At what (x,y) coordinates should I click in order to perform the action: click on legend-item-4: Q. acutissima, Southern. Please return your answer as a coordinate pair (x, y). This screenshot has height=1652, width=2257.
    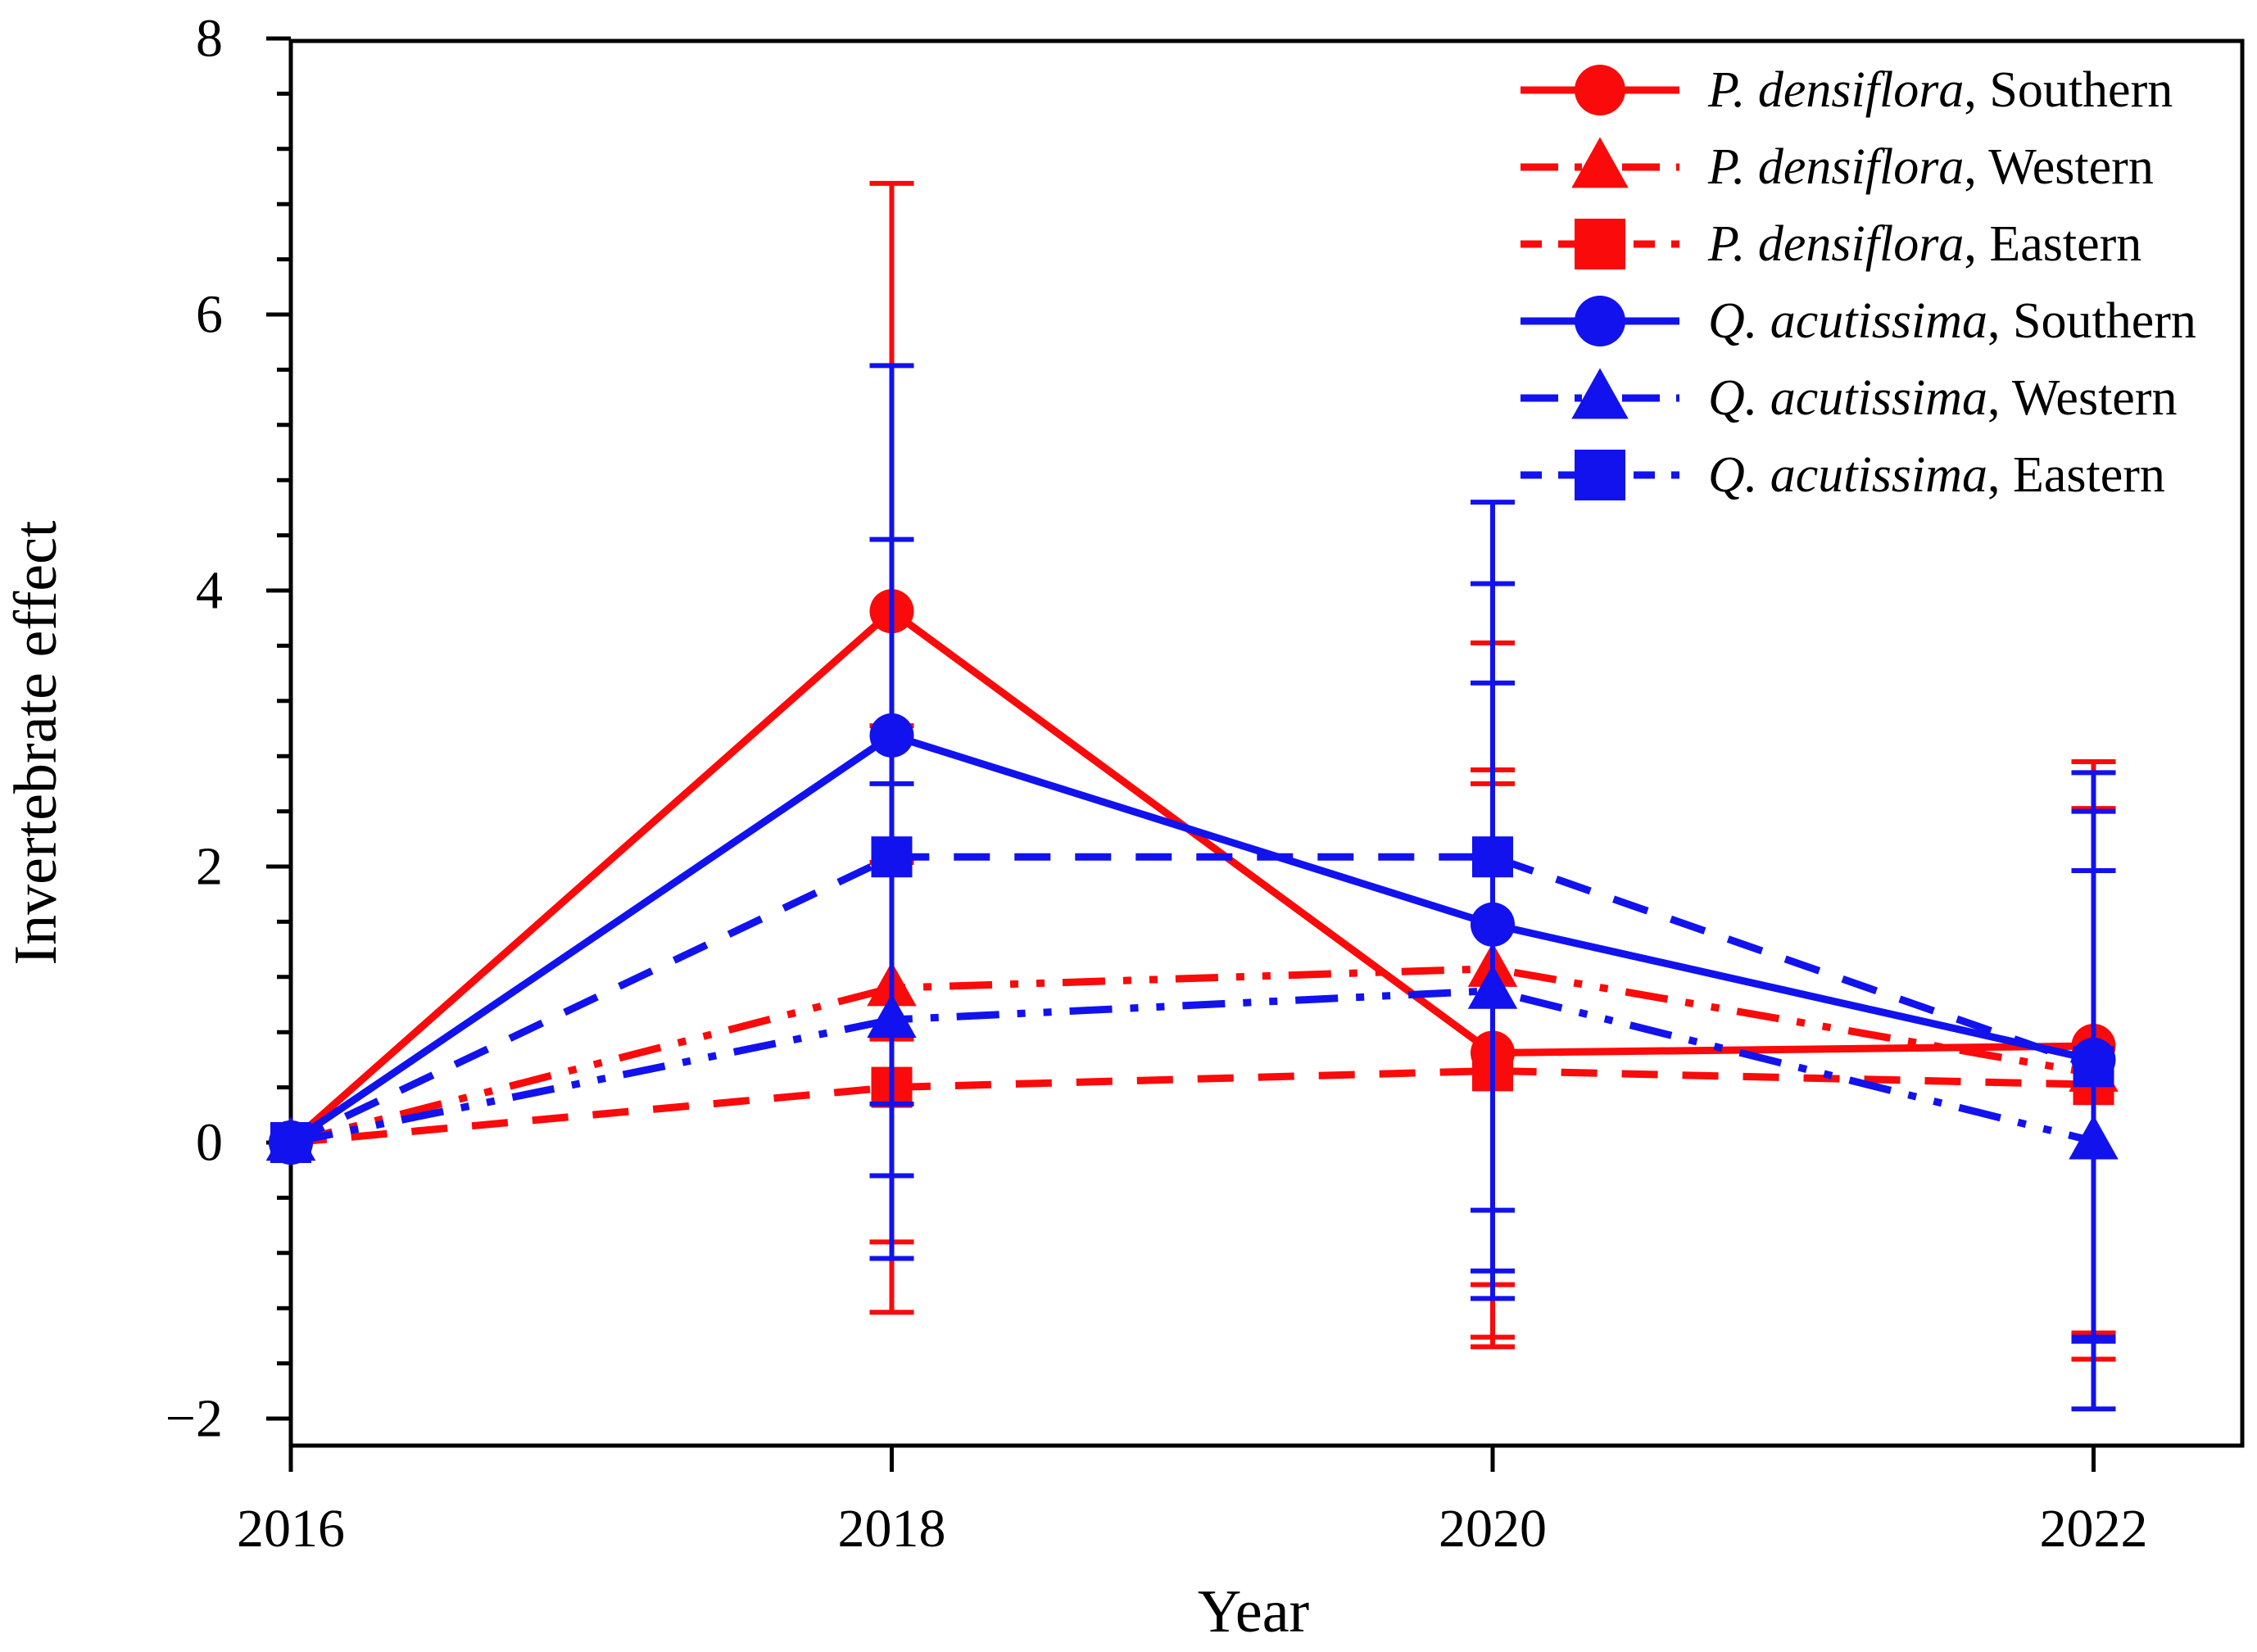
    Looking at the image, I should click on (1858, 321).